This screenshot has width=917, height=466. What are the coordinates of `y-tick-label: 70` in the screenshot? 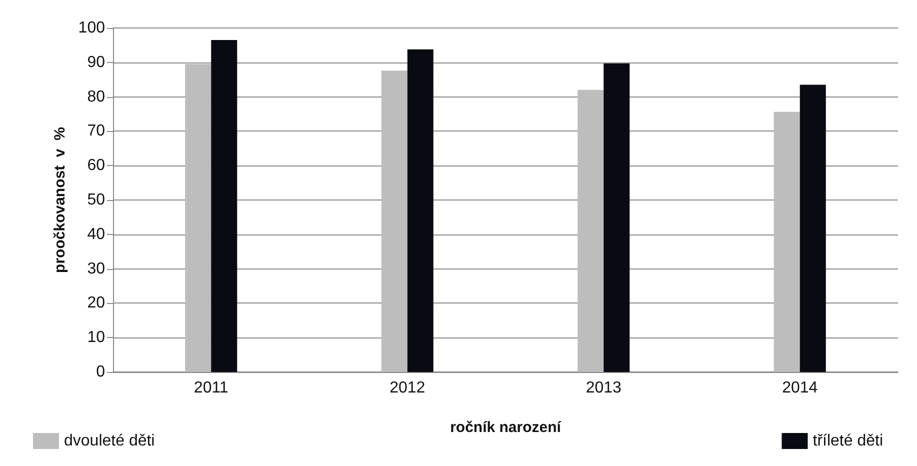 It's located at (96, 131).